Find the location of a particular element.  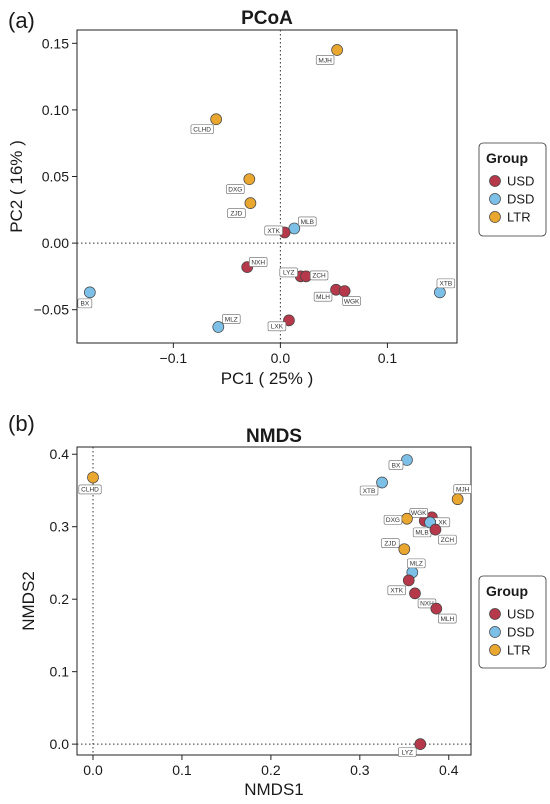

data-point-wgk is located at coordinates (344, 291).